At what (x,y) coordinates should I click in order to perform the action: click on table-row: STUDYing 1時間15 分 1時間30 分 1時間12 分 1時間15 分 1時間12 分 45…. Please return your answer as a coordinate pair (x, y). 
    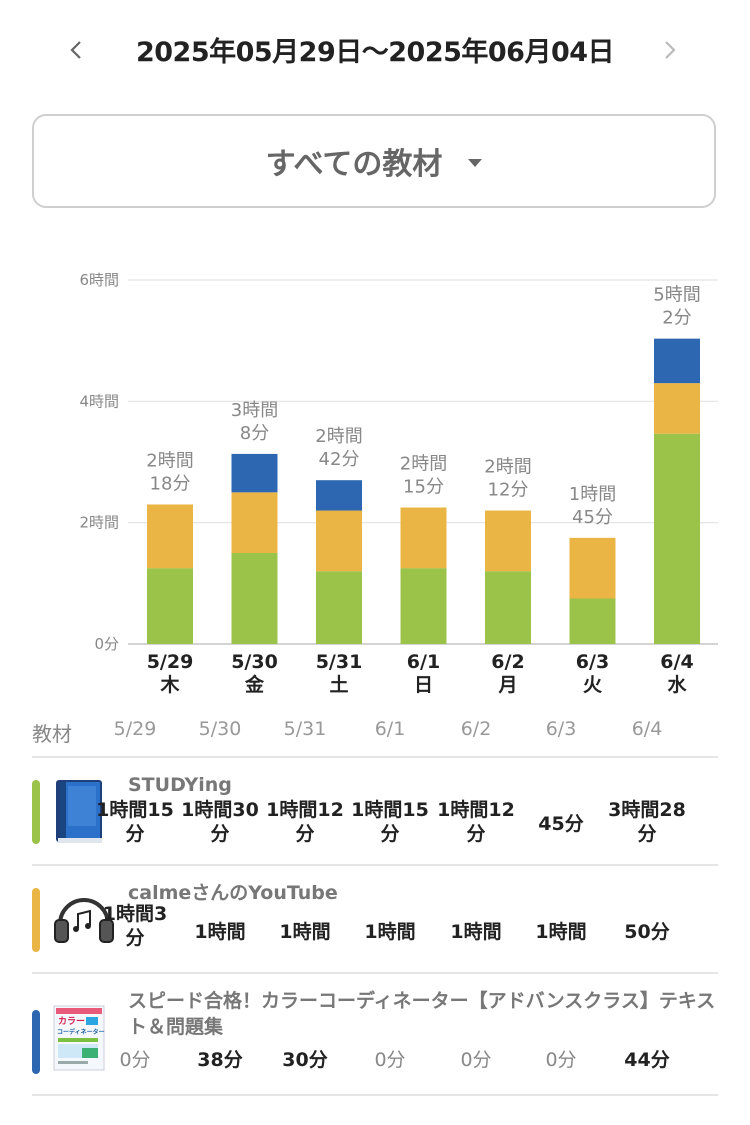
    Looking at the image, I should click on (375, 812).